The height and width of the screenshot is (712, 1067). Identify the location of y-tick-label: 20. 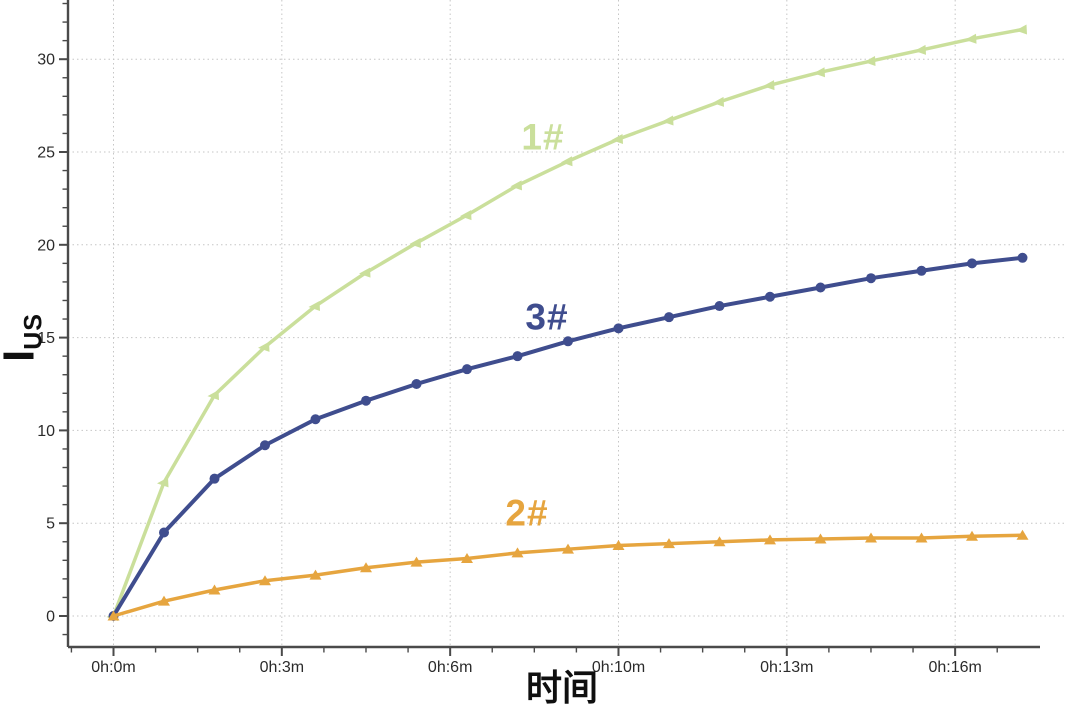
(46, 245).